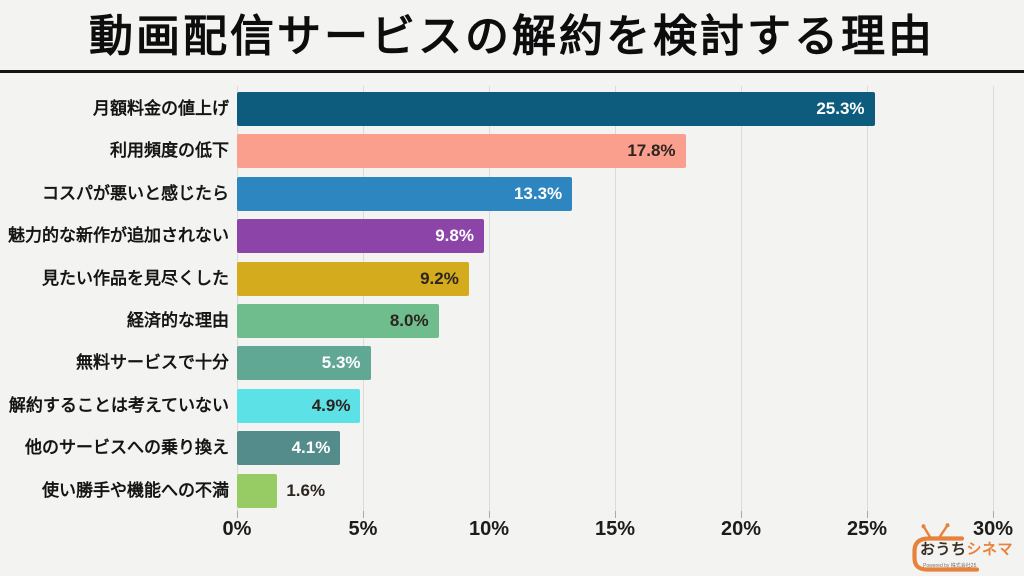 The width and height of the screenshot is (1024, 576). What do you see at coordinates (363, 514) in the screenshot?
I see `x-tickmark-5%` at bounding box center [363, 514].